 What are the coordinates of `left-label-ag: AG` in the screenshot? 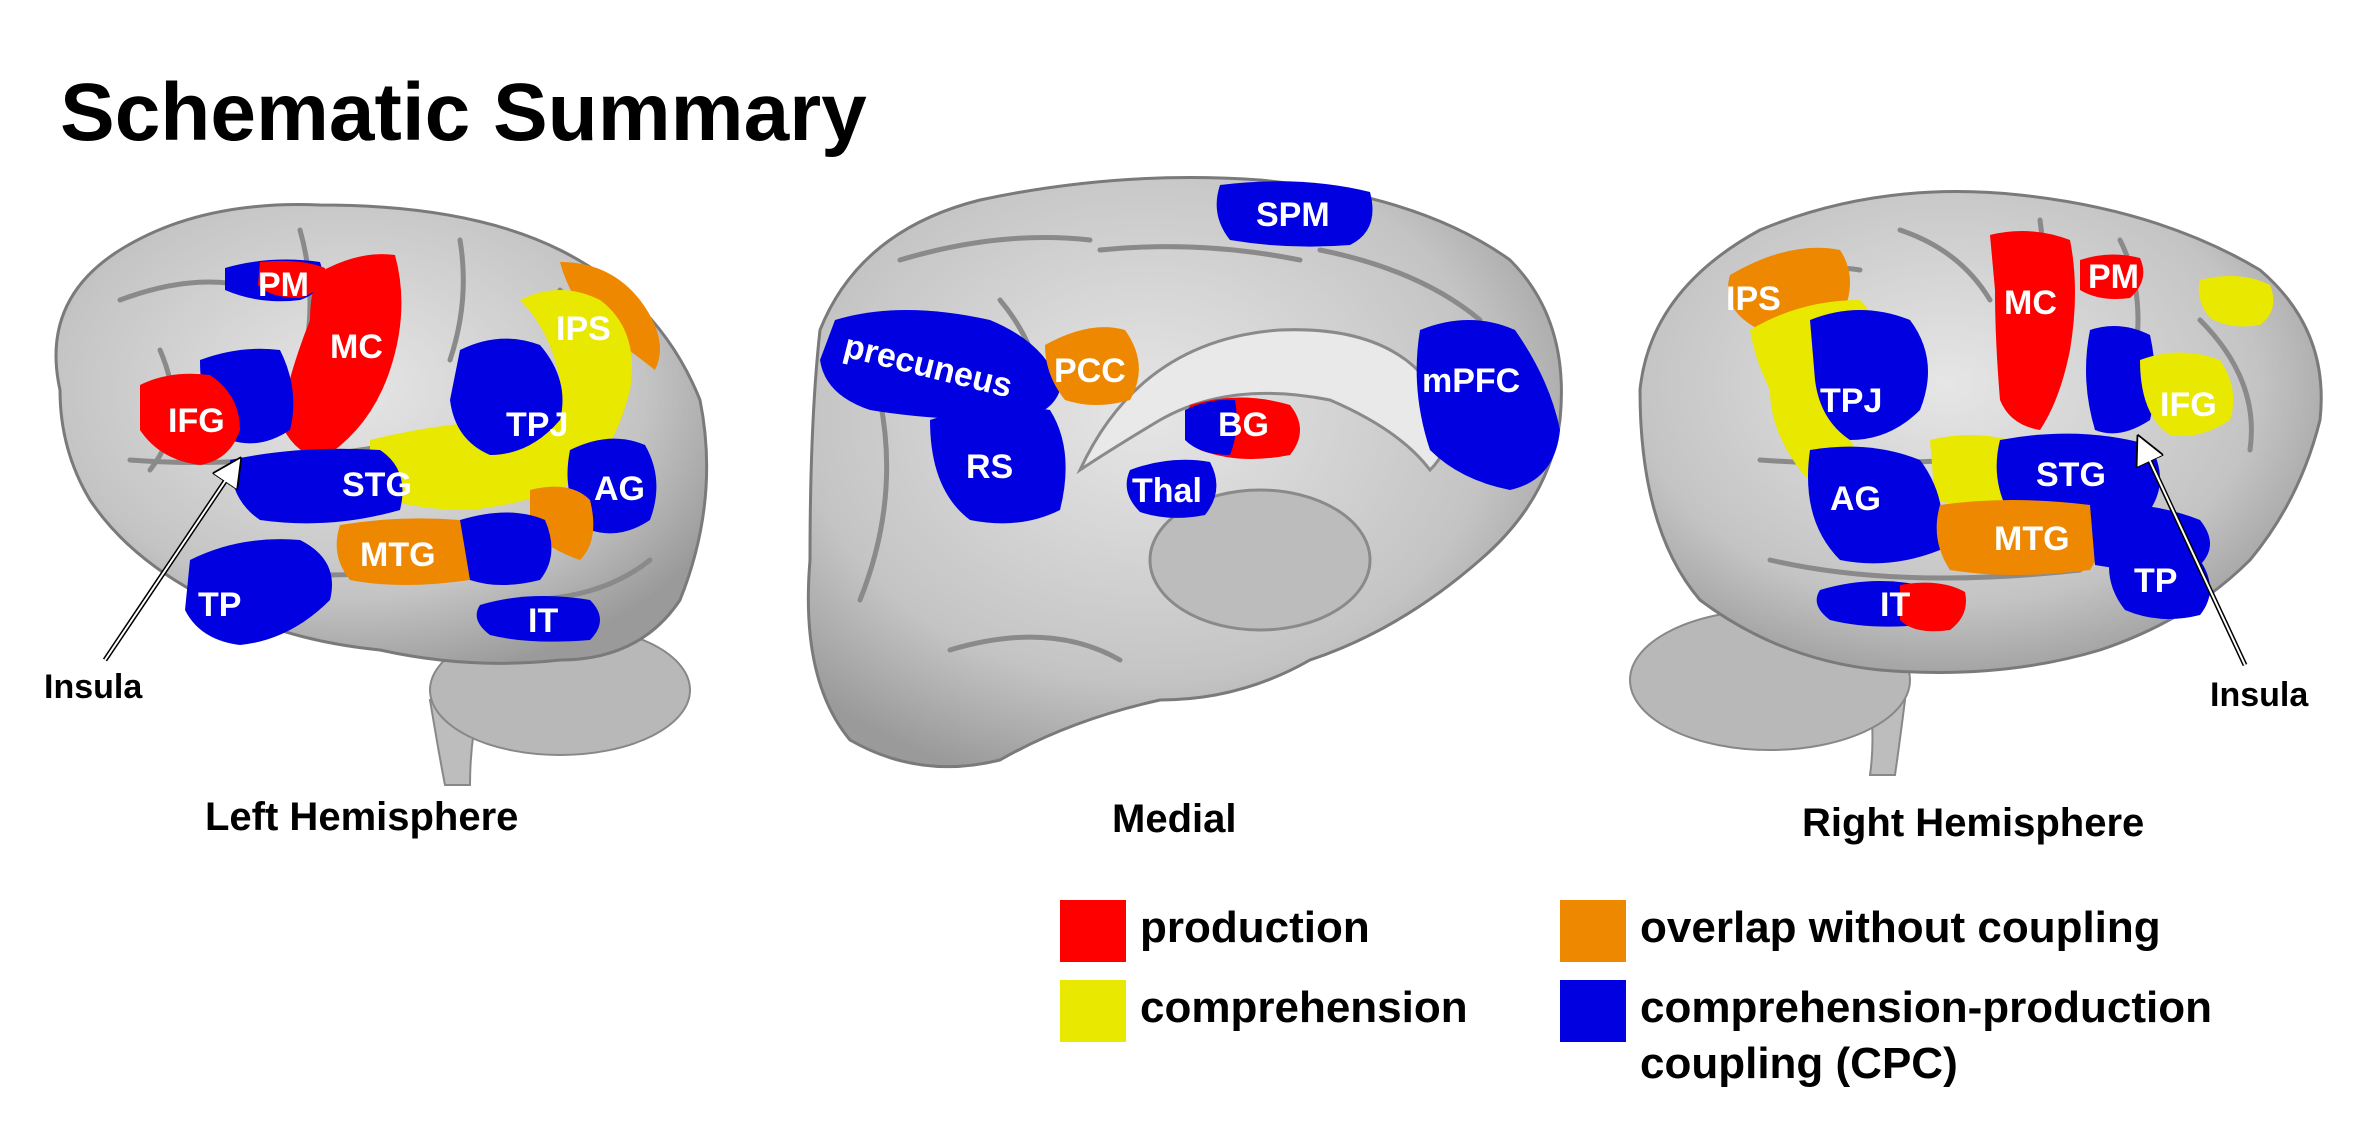 It's located at (619, 489).